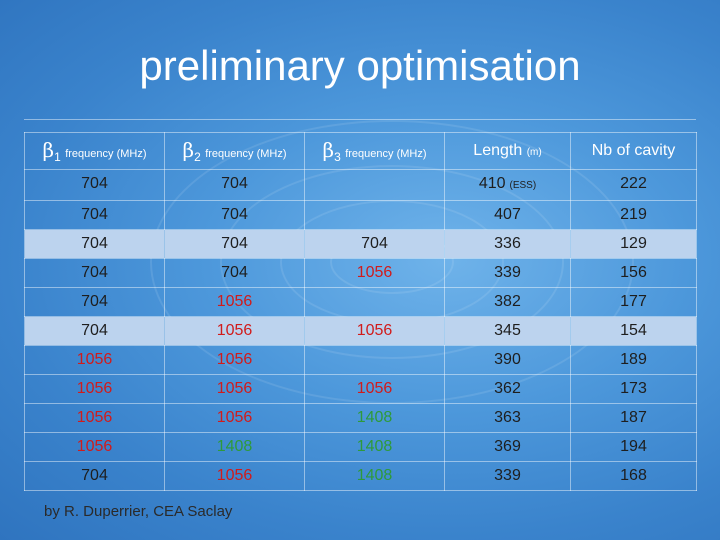 Image resolution: width=720 pixels, height=540 pixels. What do you see at coordinates (633, 244) in the screenshot?
I see `table-cell-nb: 129` at bounding box center [633, 244].